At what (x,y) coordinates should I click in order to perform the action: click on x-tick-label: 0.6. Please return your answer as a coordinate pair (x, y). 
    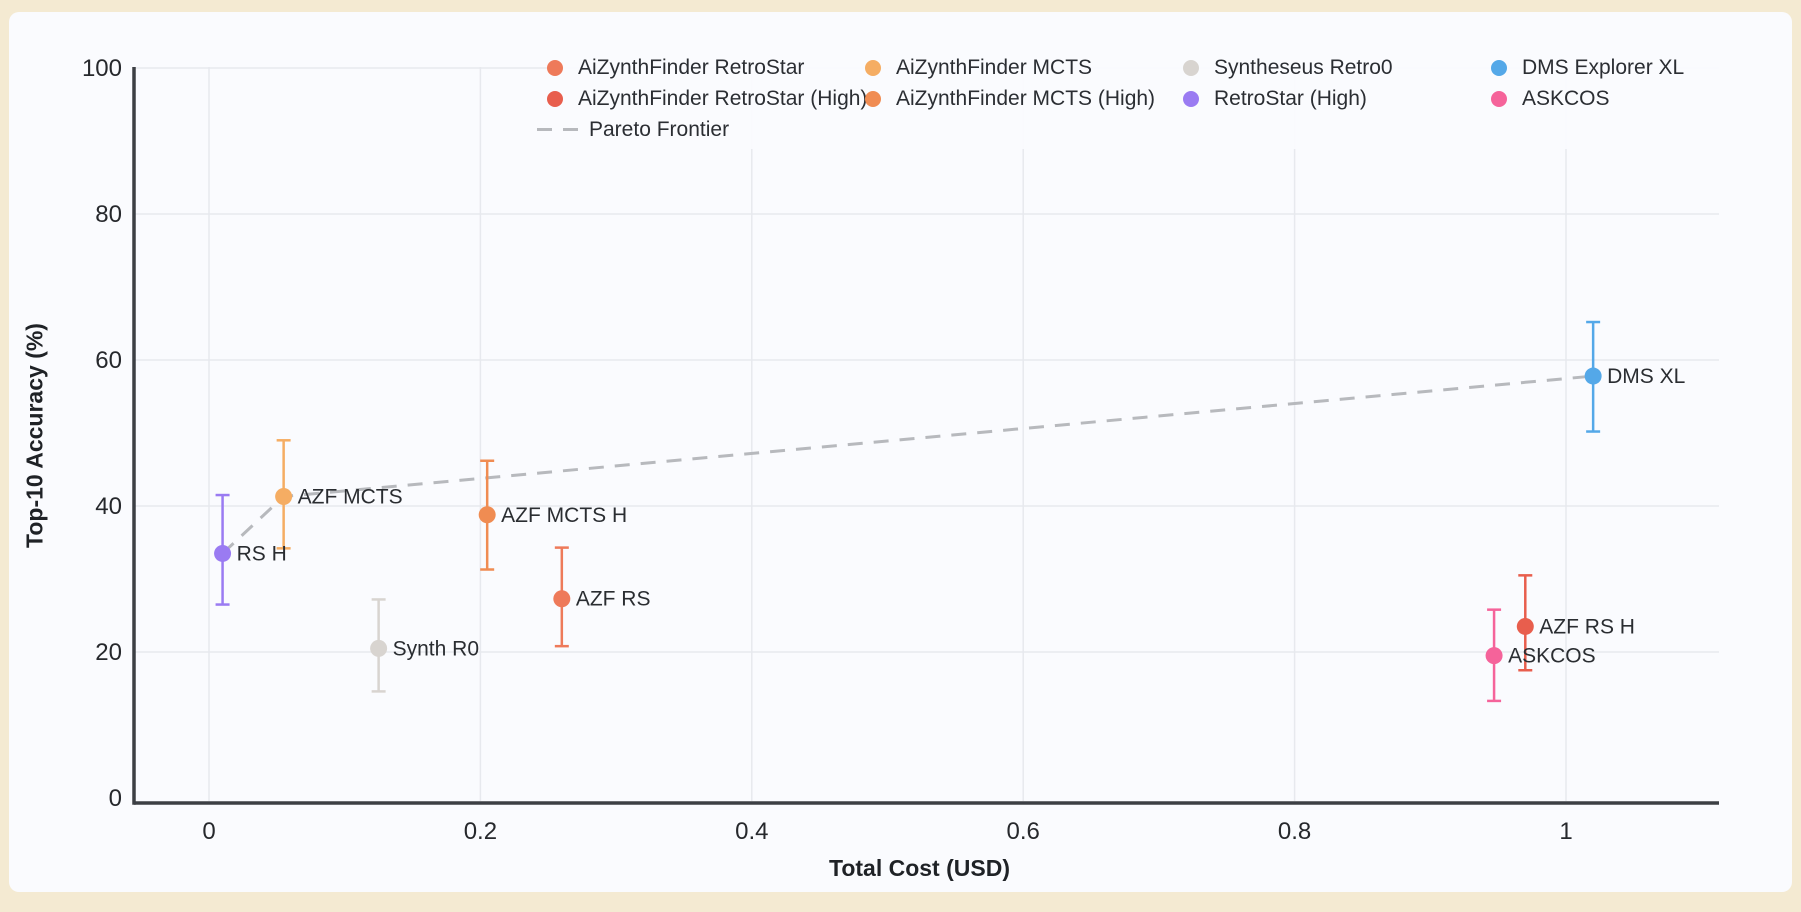
    Looking at the image, I should click on (1023, 831).